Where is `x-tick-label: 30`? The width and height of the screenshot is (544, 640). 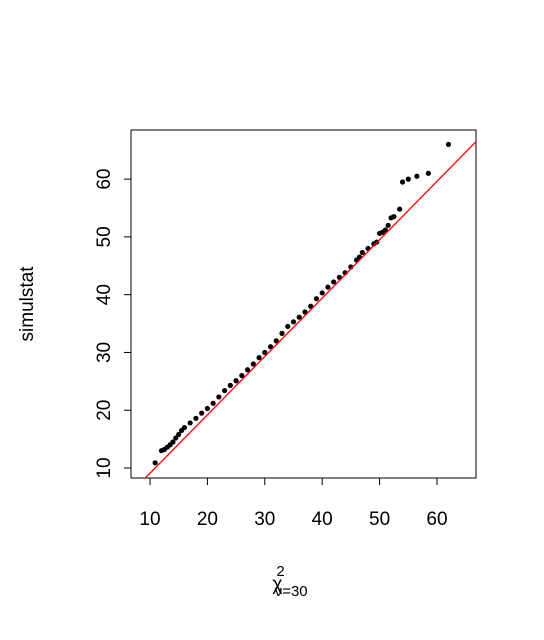 x-tick-label: 30 is located at coordinates (264, 519).